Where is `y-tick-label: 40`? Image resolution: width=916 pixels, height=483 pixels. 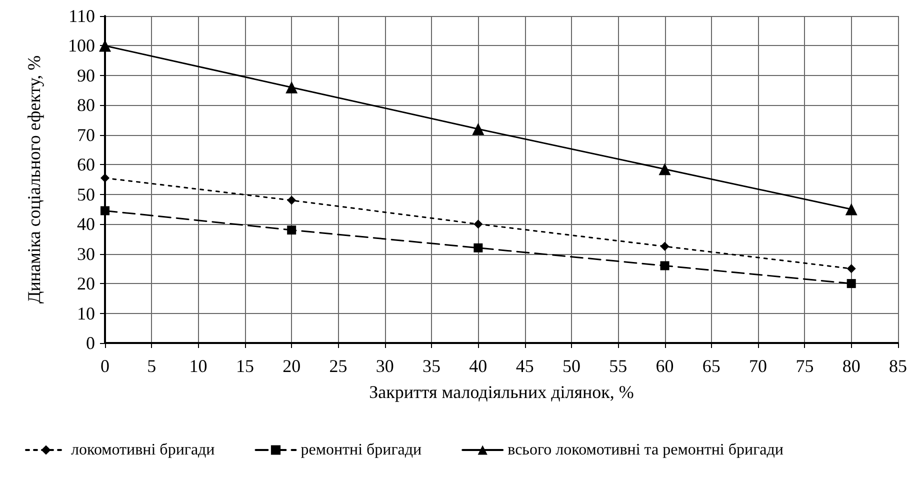 y-tick-label: 40 is located at coordinates (86, 224).